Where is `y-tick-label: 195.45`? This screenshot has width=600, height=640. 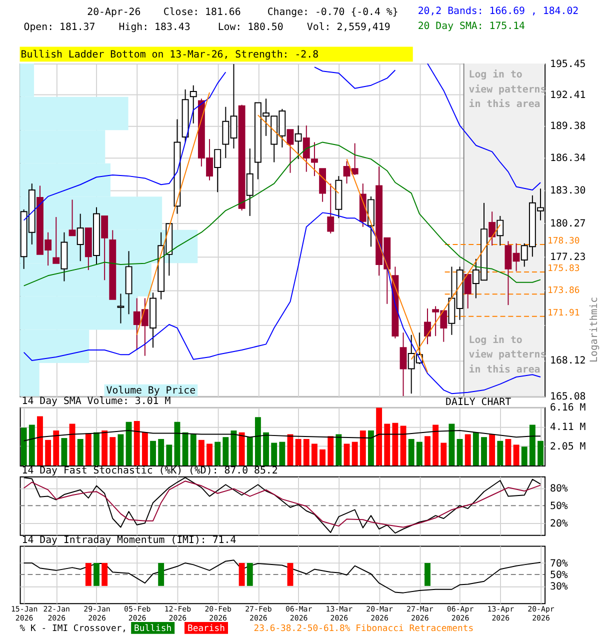
y-tick-label: 195.45 is located at coordinates (568, 64).